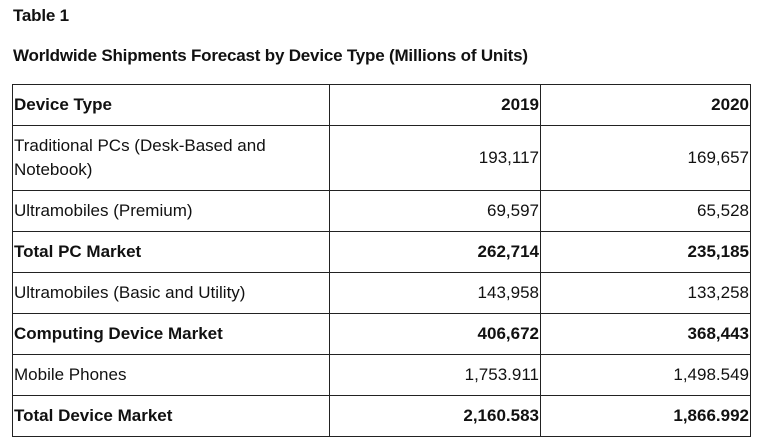 Image resolution: width=766 pixels, height=442 pixels. What do you see at coordinates (645, 293) in the screenshot?
I see `cell-2020: 133,258` at bounding box center [645, 293].